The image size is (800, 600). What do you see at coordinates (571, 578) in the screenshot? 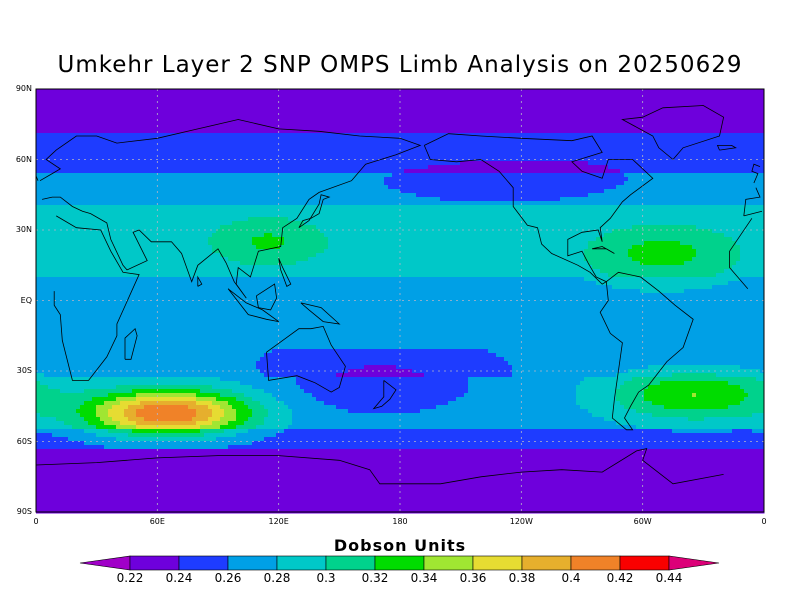
I see `colorbar-tick-label: 0.4` at bounding box center [571, 578].